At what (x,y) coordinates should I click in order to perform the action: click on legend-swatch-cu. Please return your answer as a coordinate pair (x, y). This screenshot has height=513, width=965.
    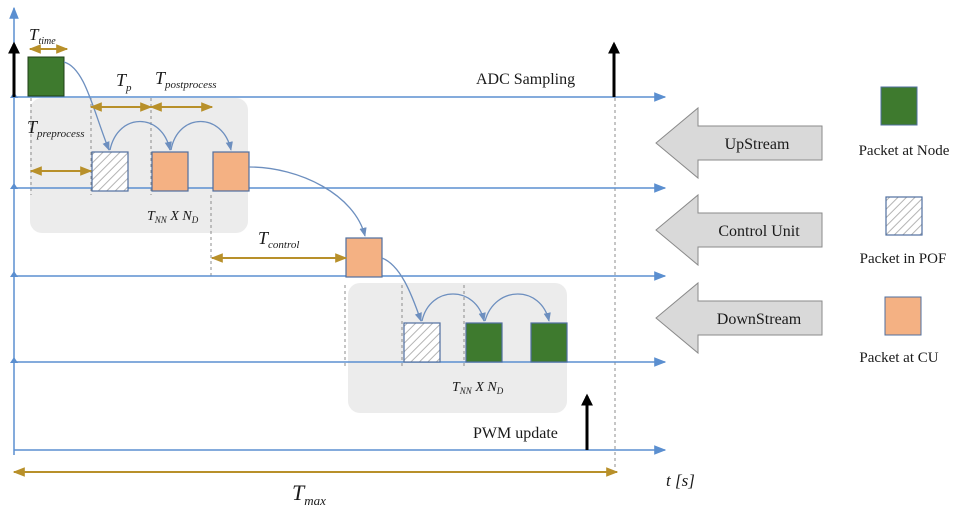
    Looking at the image, I should click on (903, 316).